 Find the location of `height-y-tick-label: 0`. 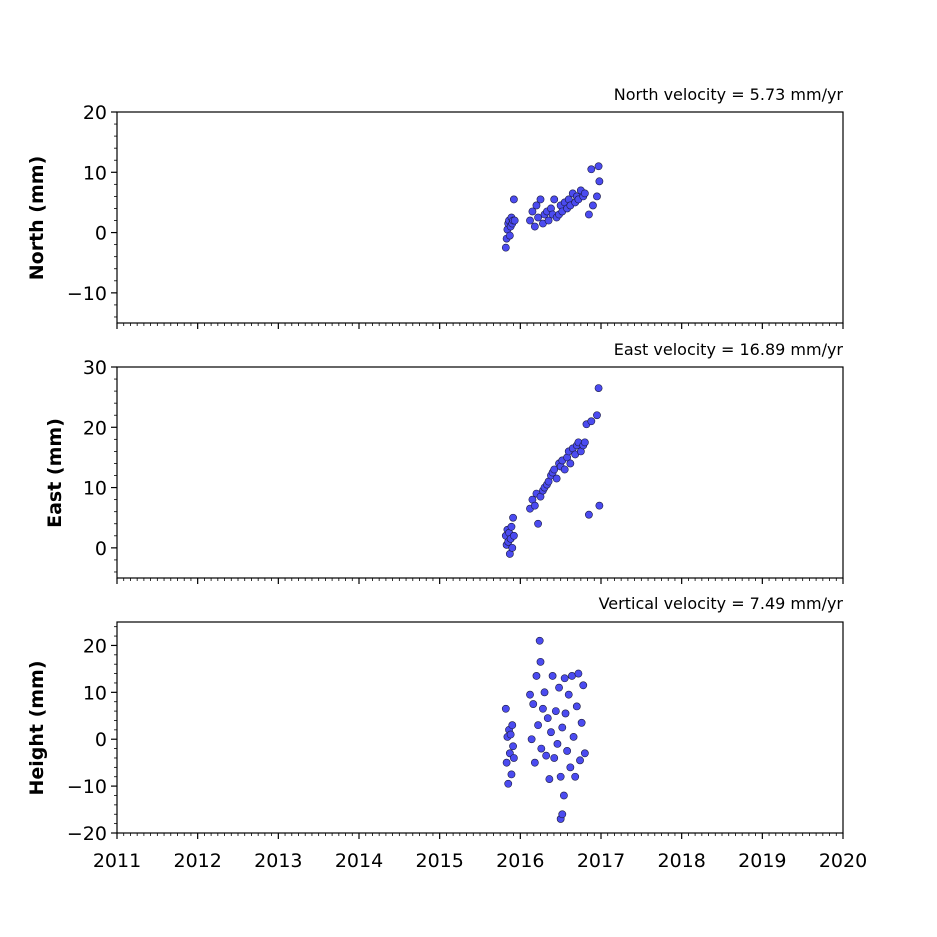

height-y-tick-label: 0 is located at coordinates (101, 740).